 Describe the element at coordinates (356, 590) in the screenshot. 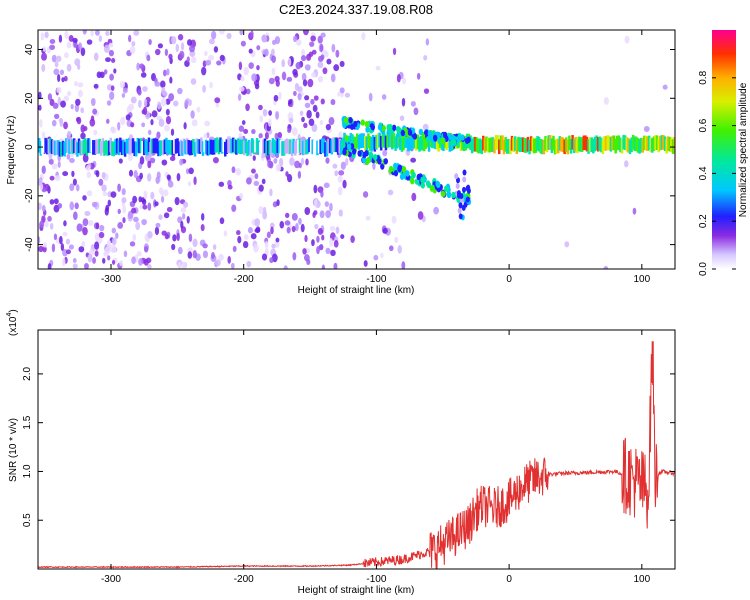

I see `snr-x-label: Height of straight line (km)` at that location.